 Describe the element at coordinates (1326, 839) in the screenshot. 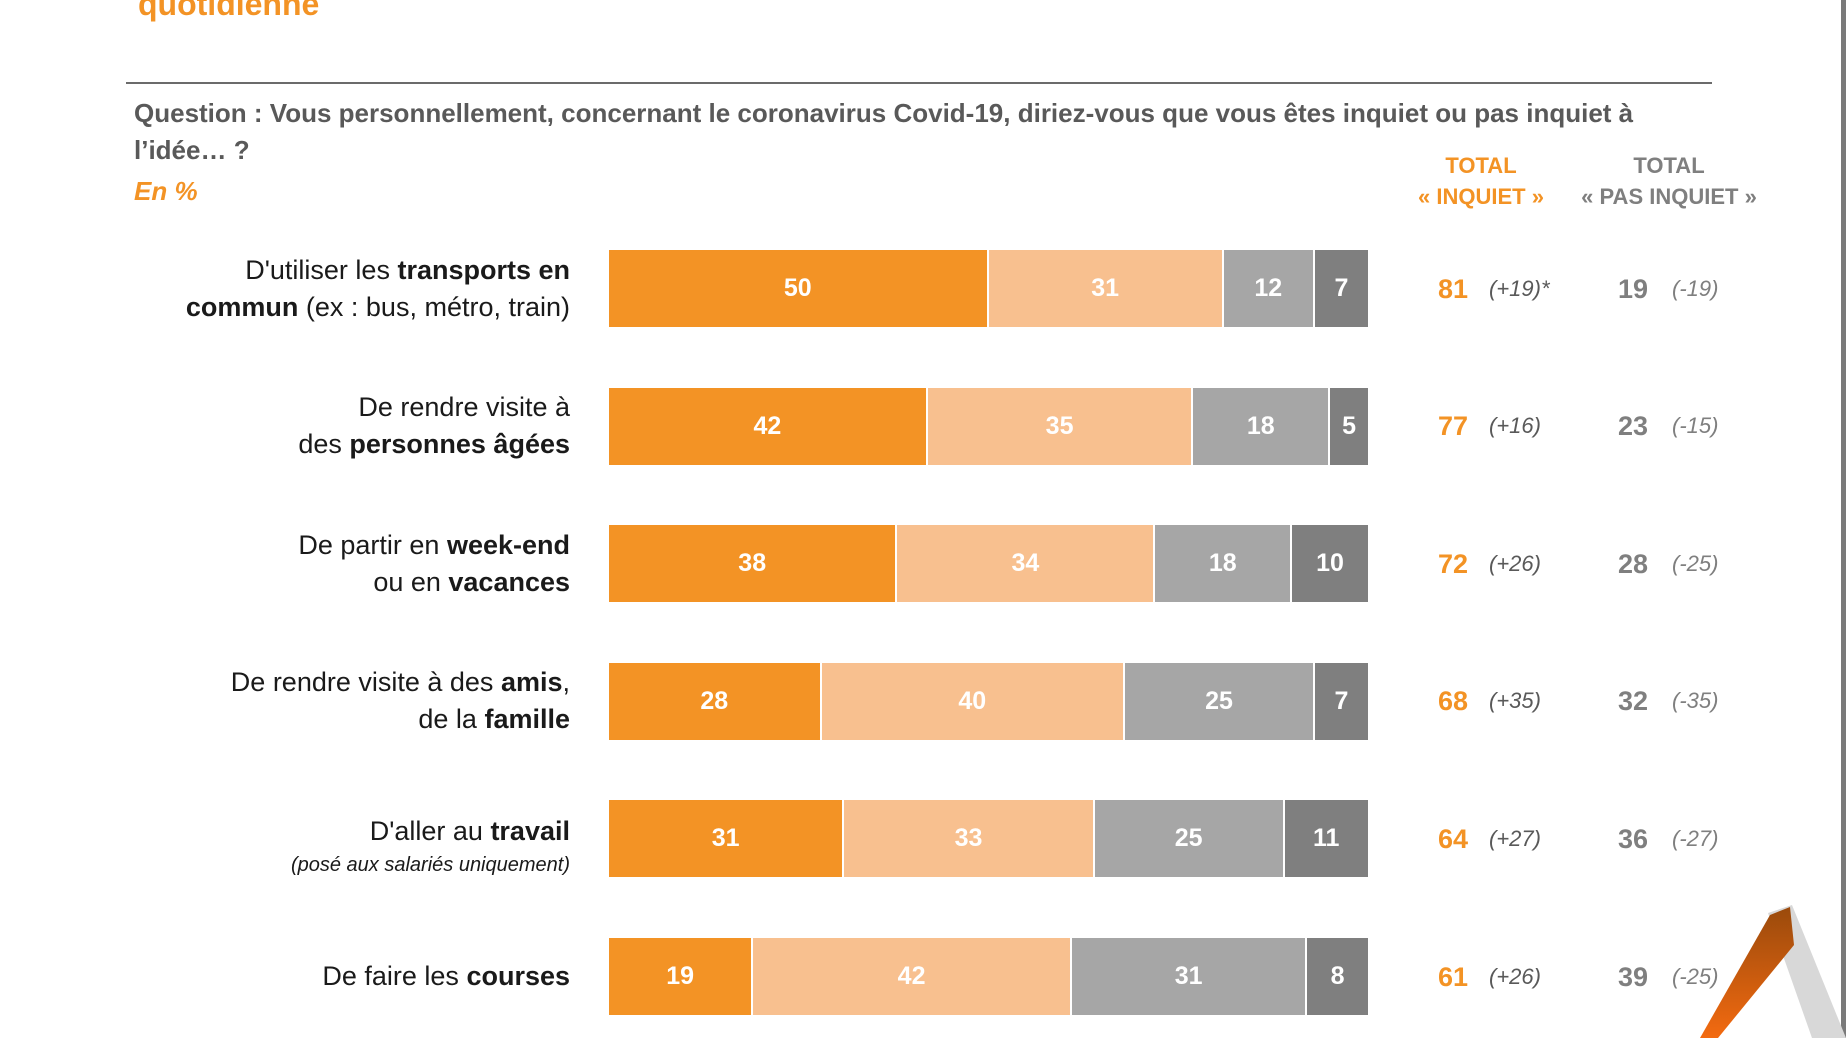

I see `bar-segment: 11` at that location.